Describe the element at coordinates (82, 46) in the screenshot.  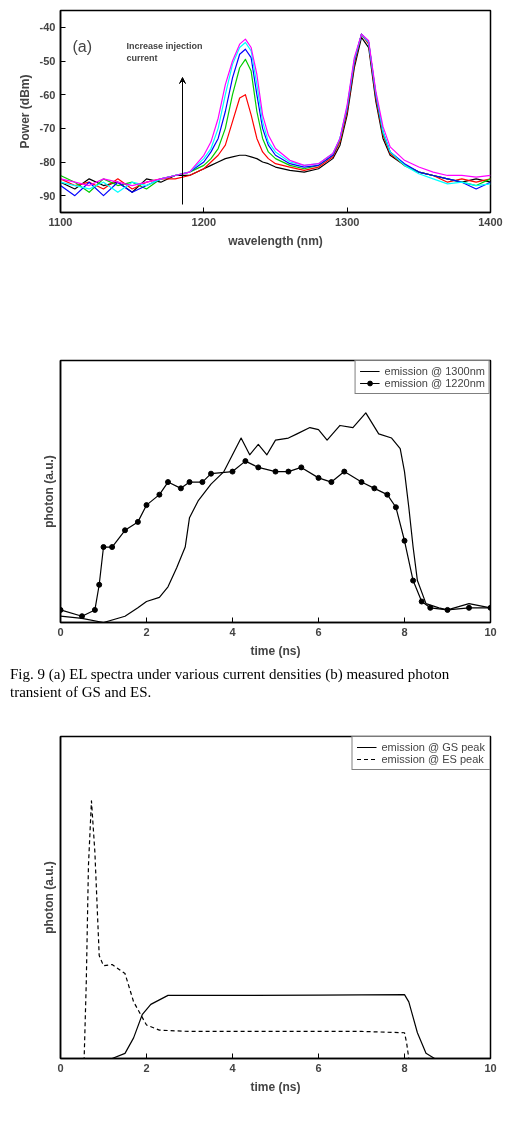
I see `annotation: (a)` at that location.